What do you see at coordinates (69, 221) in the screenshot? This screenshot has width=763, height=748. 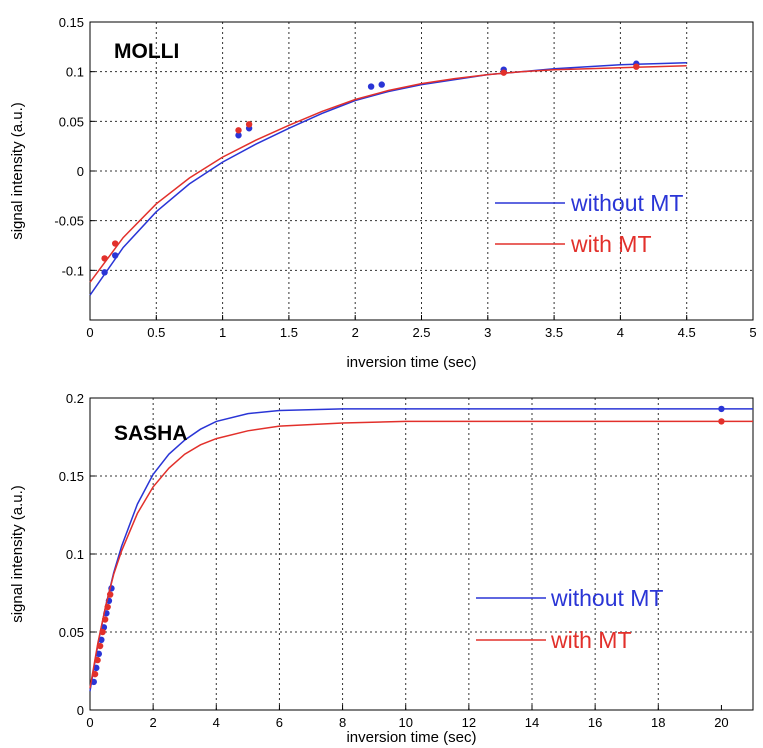 I see `y-tick-label: -0.05` at bounding box center [69, 221].